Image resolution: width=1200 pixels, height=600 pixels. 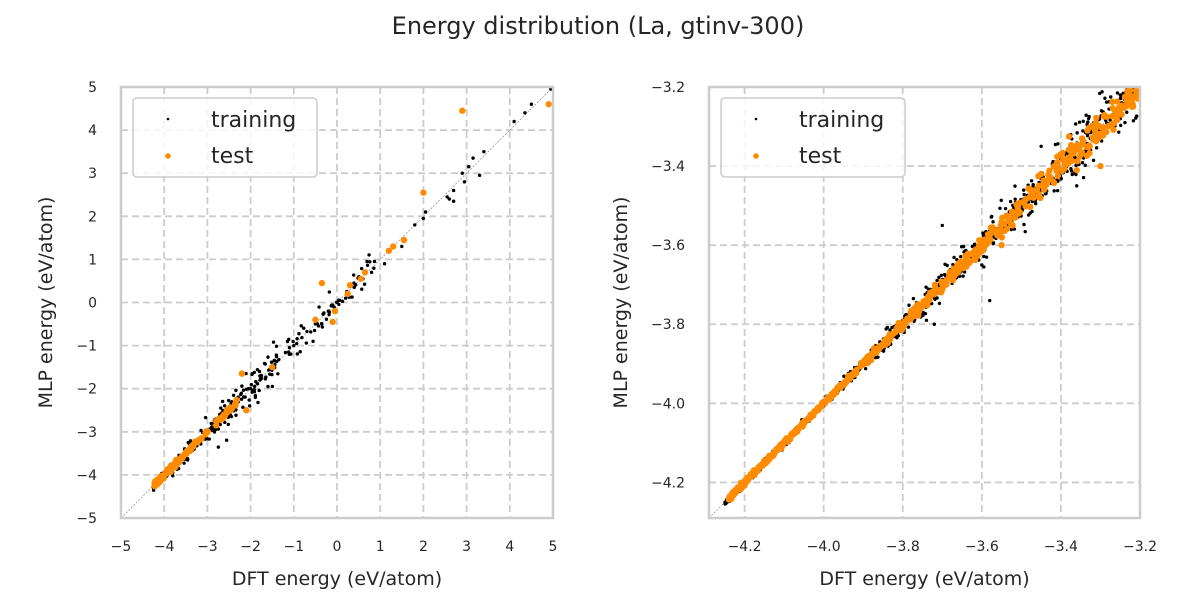 What do you see at coordinates (92, 260) in the screenshot?
I see `y-tick-label: 1` at bounding box center [92, 260].